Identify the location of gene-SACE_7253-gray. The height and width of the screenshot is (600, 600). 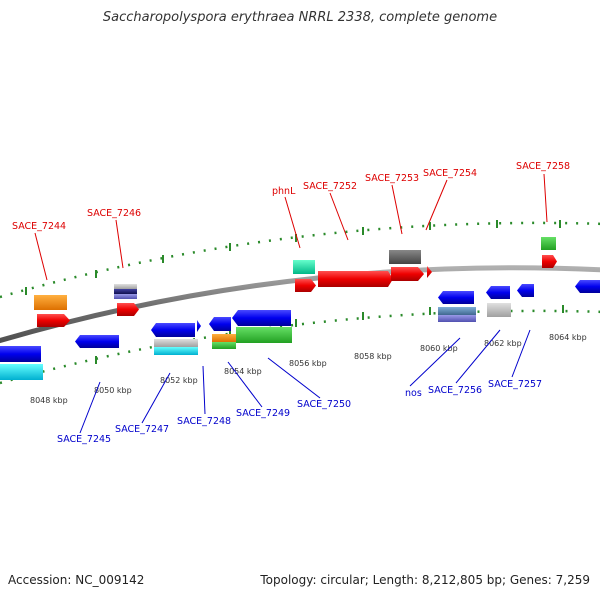
(405, 257).